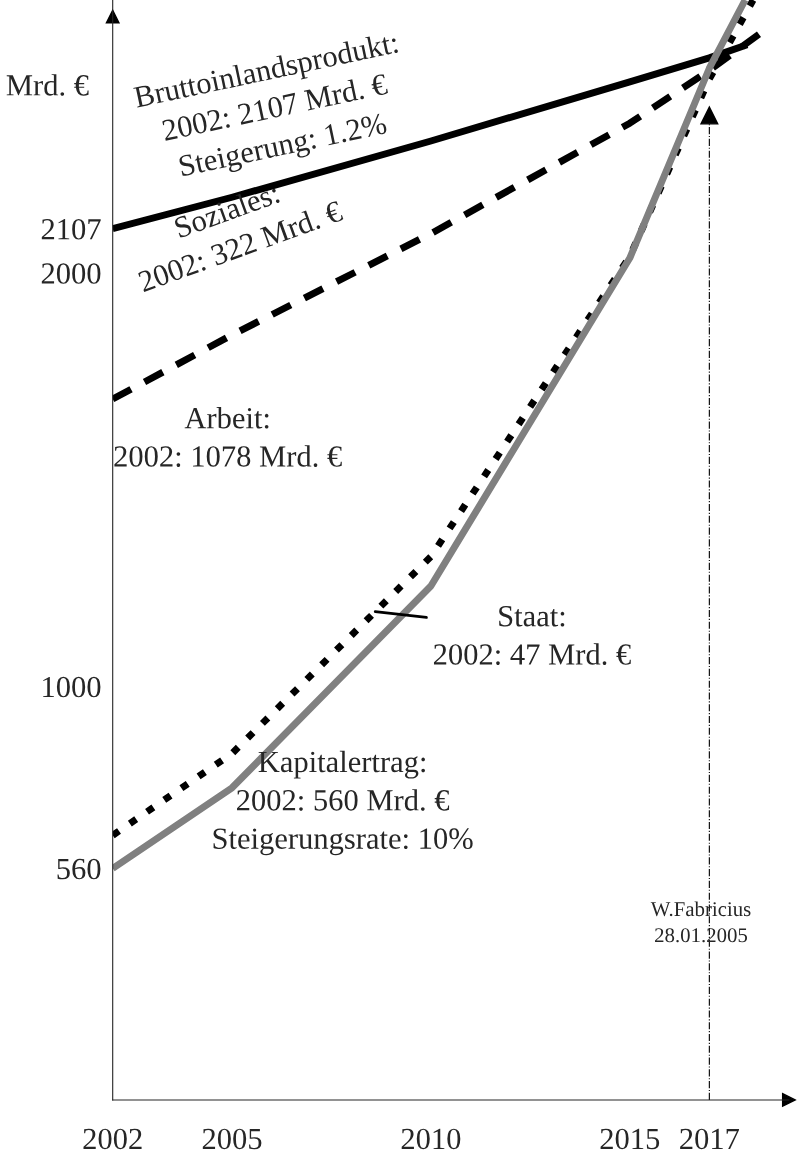  I want to click on y-tick-label: 2000, so click(71, 273).